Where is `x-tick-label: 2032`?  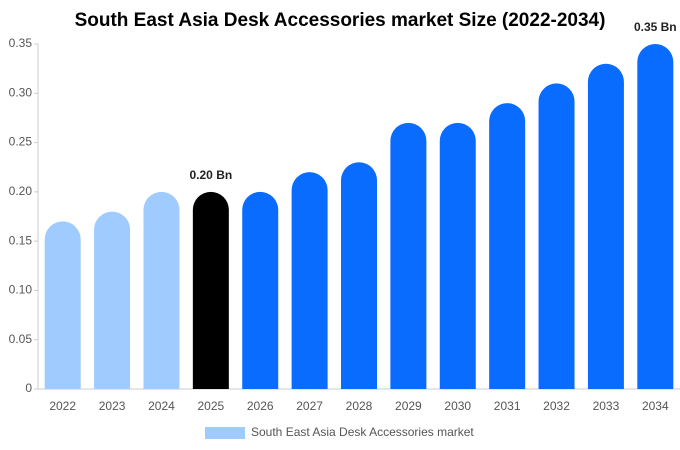
x-tick-label: 2032 is located at coordinates (556, 406).